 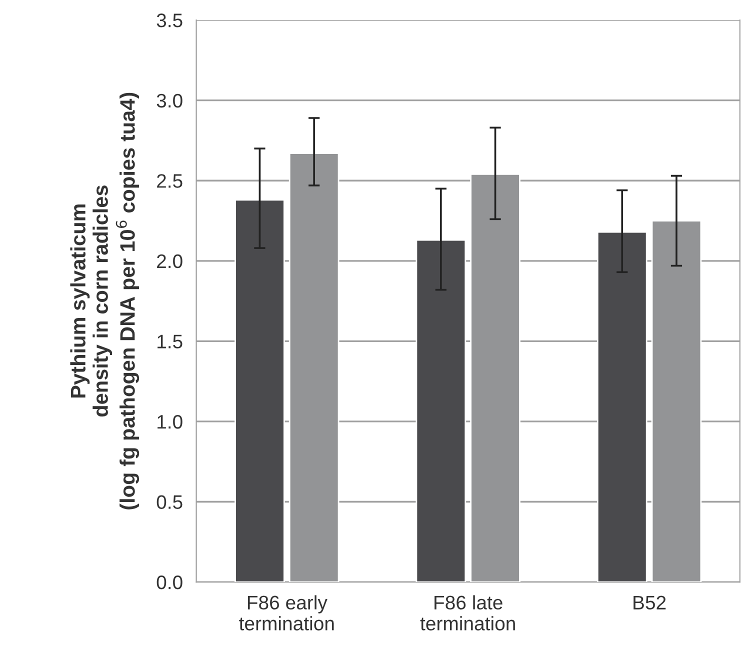 I want to click on y-tick-label: 1.0, so click(x=170, y=421).